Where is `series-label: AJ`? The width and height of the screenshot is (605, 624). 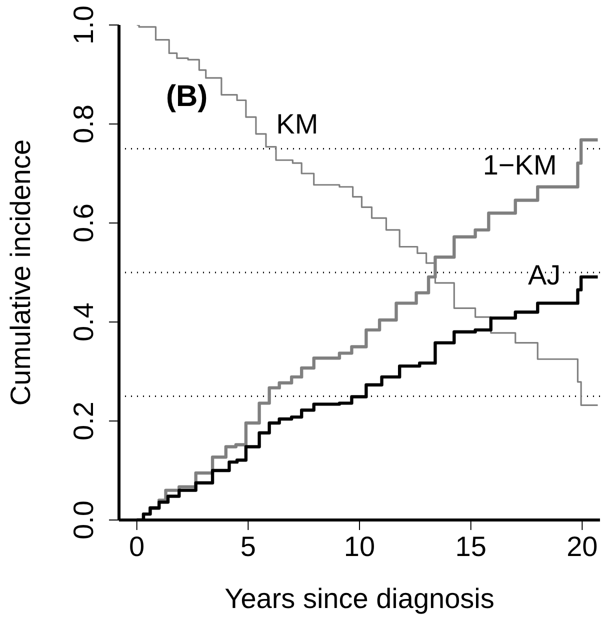
series-label: AJ is located at coordinates (544, 274).